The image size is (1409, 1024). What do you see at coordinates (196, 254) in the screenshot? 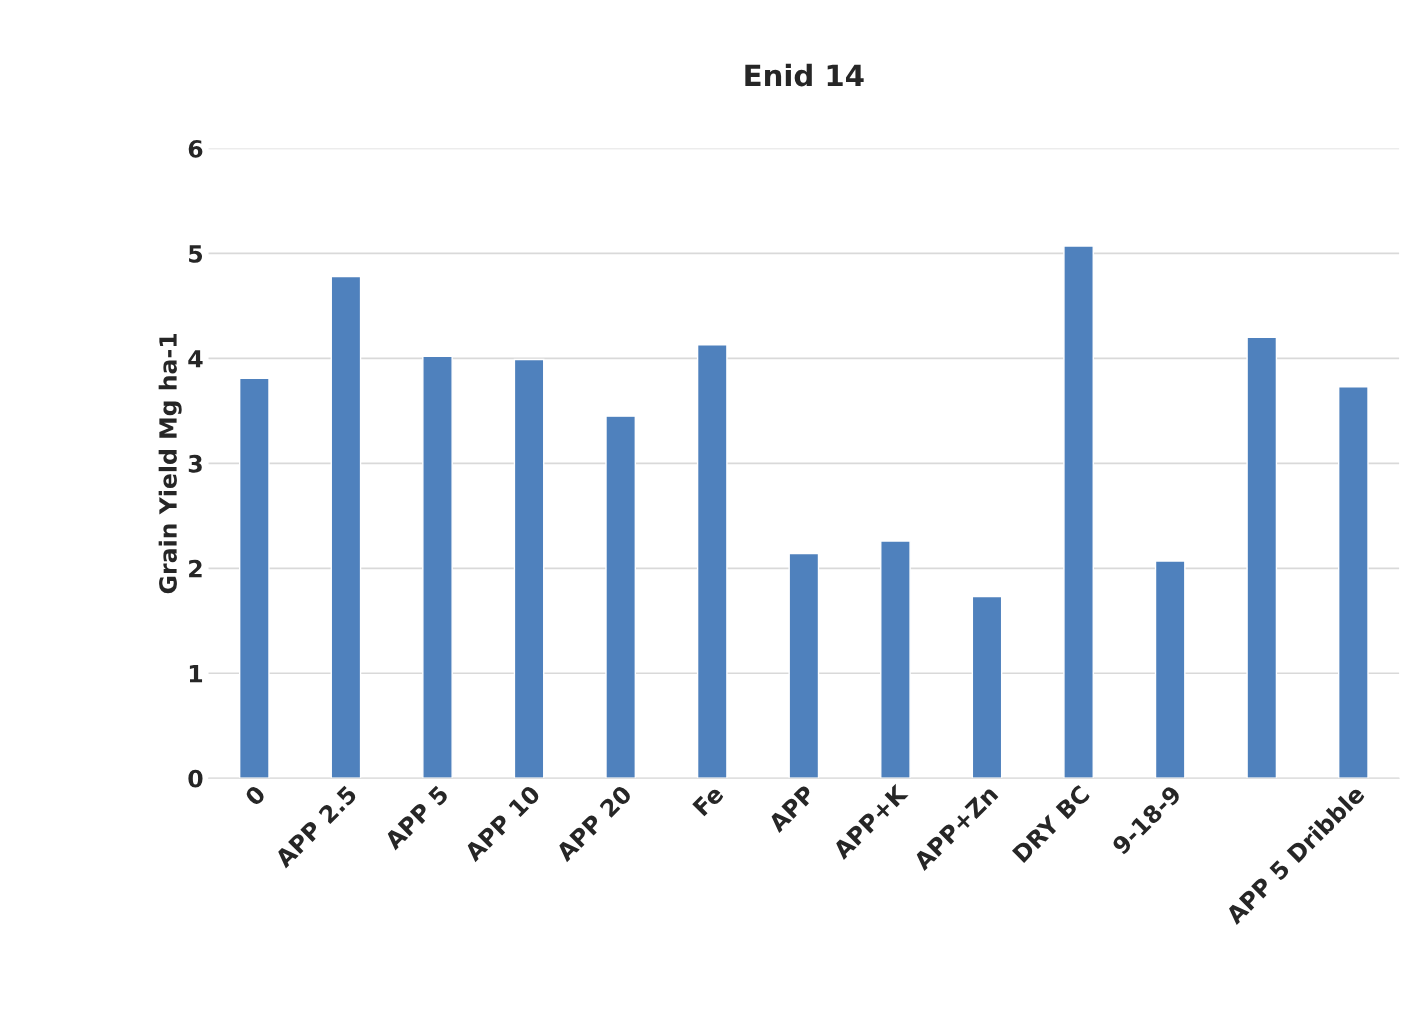
I see `y-tick-label: 5` at bounding box center [196, 254].